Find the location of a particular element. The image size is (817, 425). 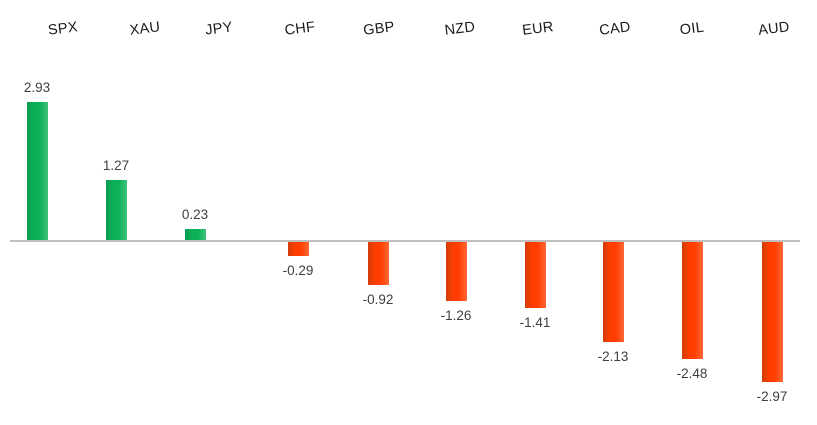

category-label-gbp: GBP is located at coordinates (379, 29).